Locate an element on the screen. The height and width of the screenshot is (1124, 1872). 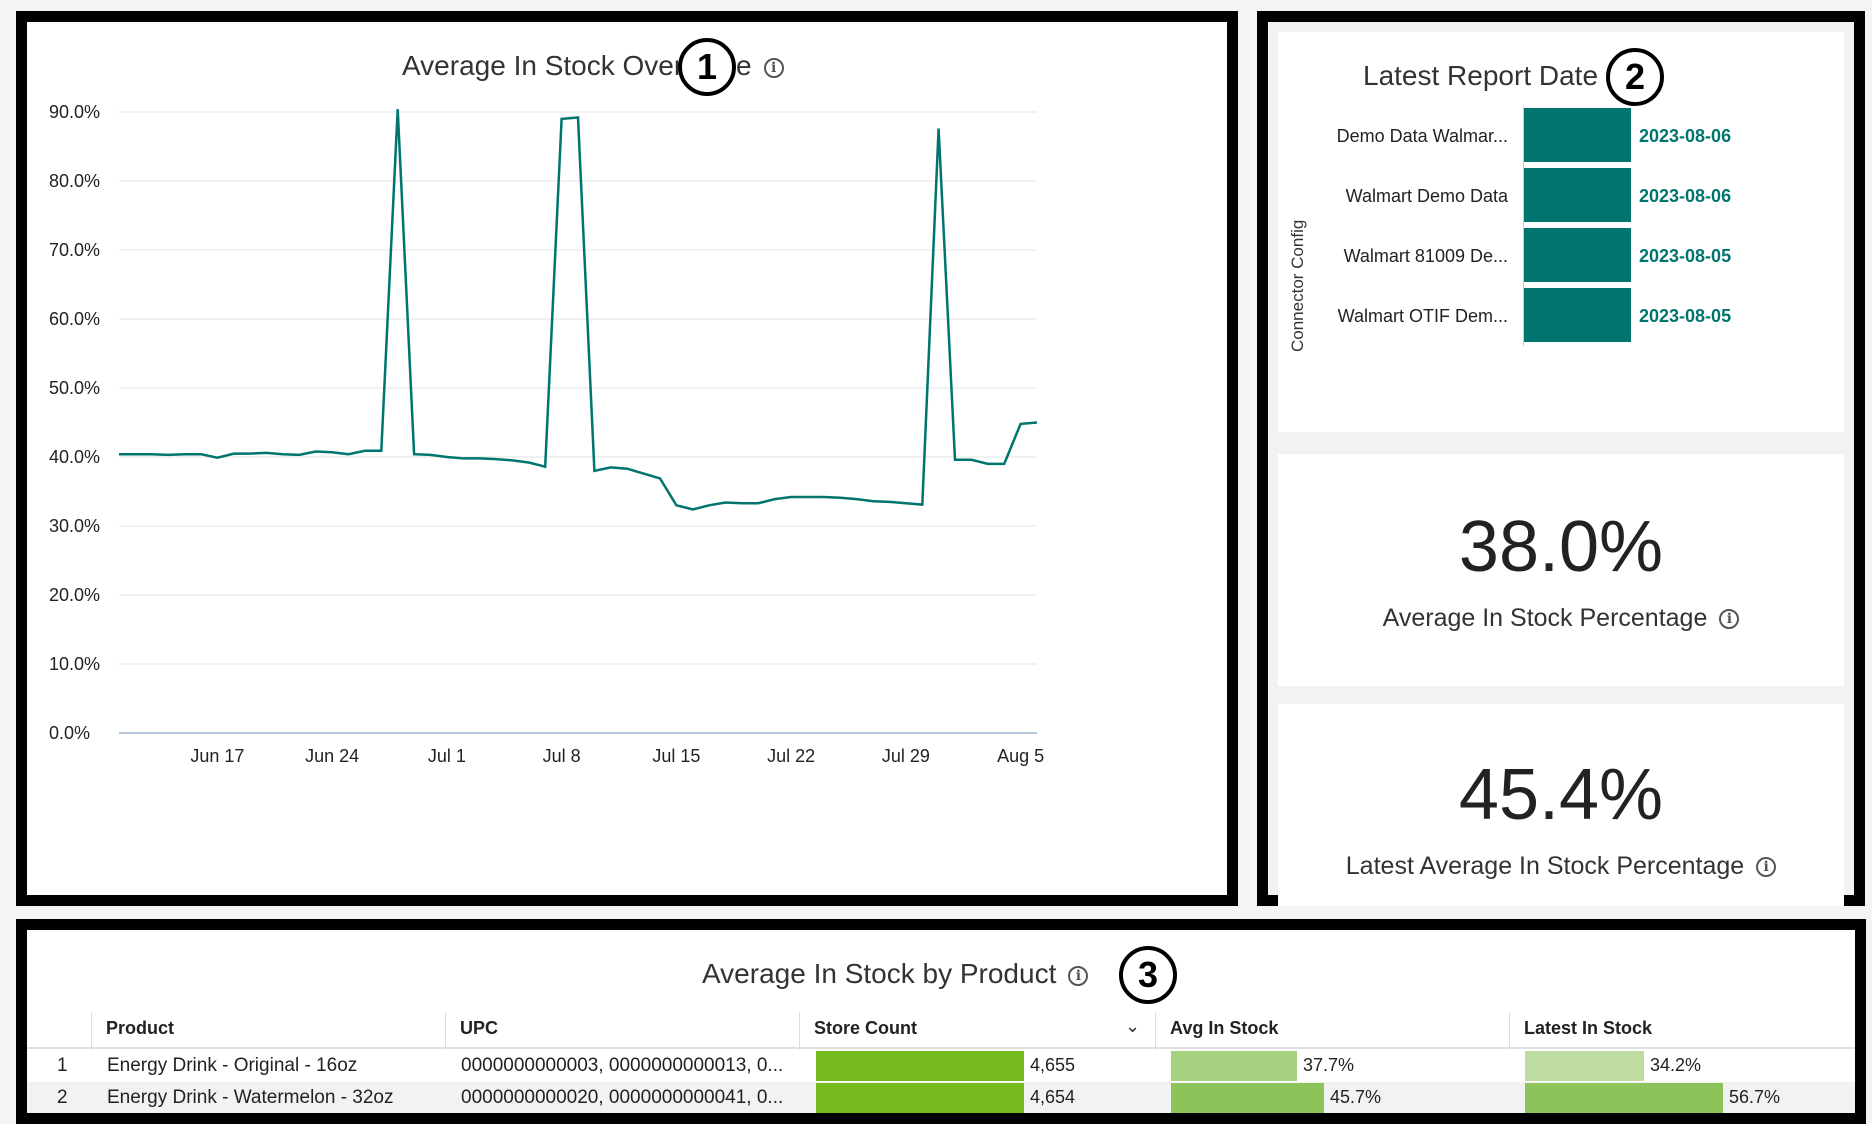
x-tick-label: Jul 8 is located at coordinates (562, 756).